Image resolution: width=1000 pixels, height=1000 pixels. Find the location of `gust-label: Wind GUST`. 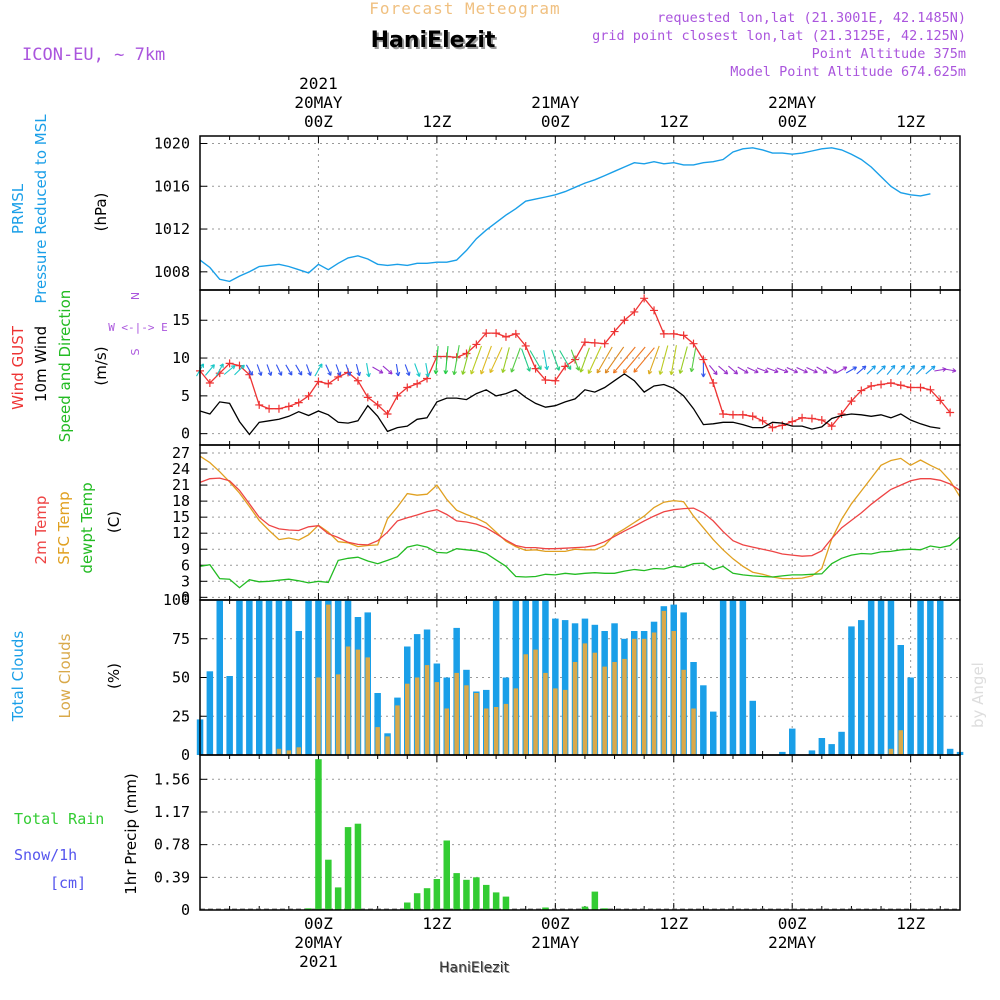

gust-label: Wind GUST is located at coordinates (18, 367).